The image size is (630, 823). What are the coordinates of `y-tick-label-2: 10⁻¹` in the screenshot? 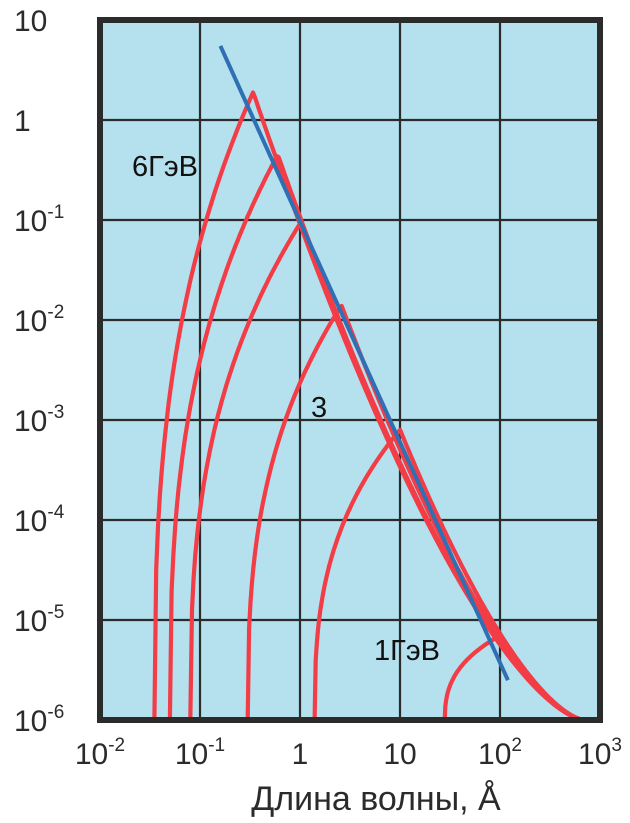 It's located at (39, 220).